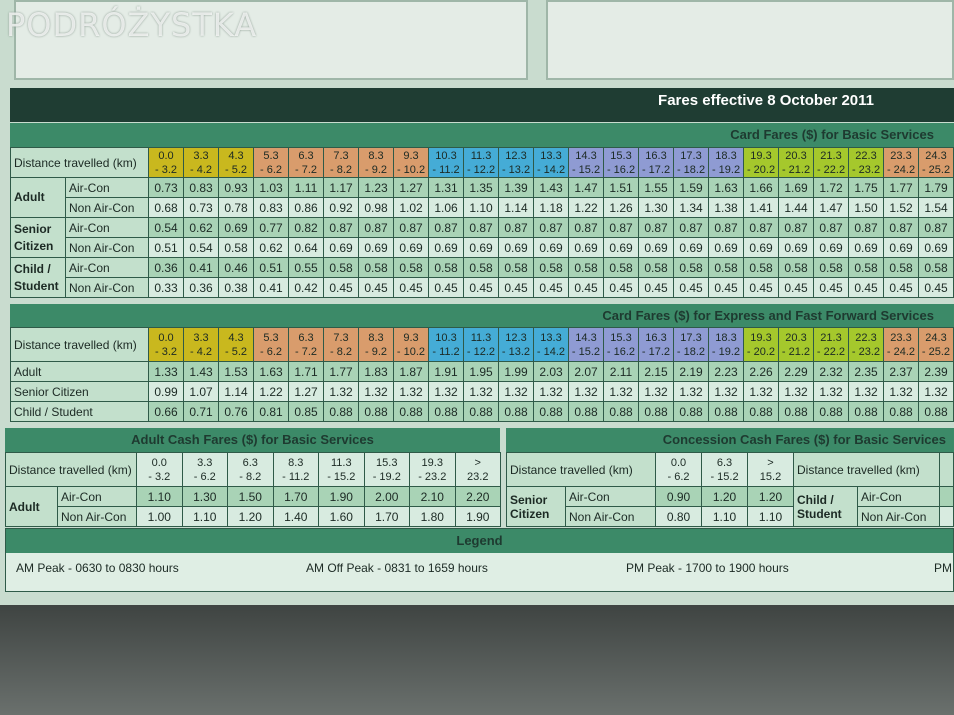  I want to click on fare-cell: 0.71, so click(201, 411).